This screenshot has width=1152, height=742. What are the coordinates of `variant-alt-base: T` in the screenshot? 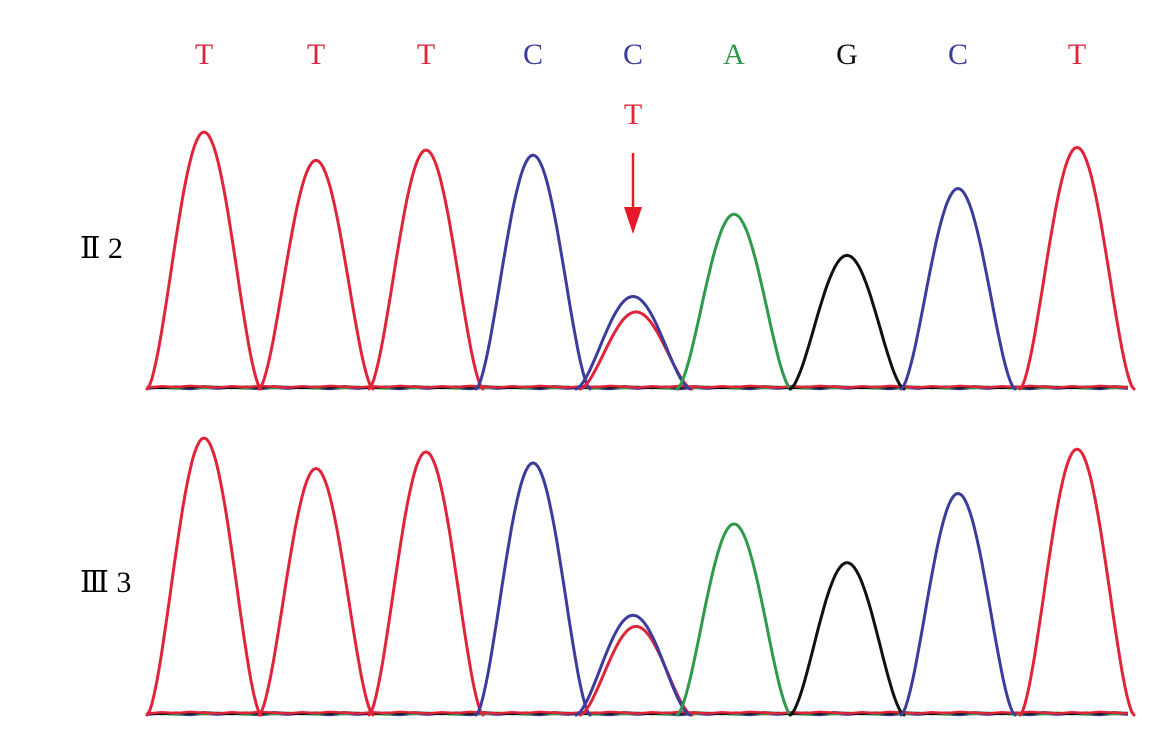 It's located at (633, 114).